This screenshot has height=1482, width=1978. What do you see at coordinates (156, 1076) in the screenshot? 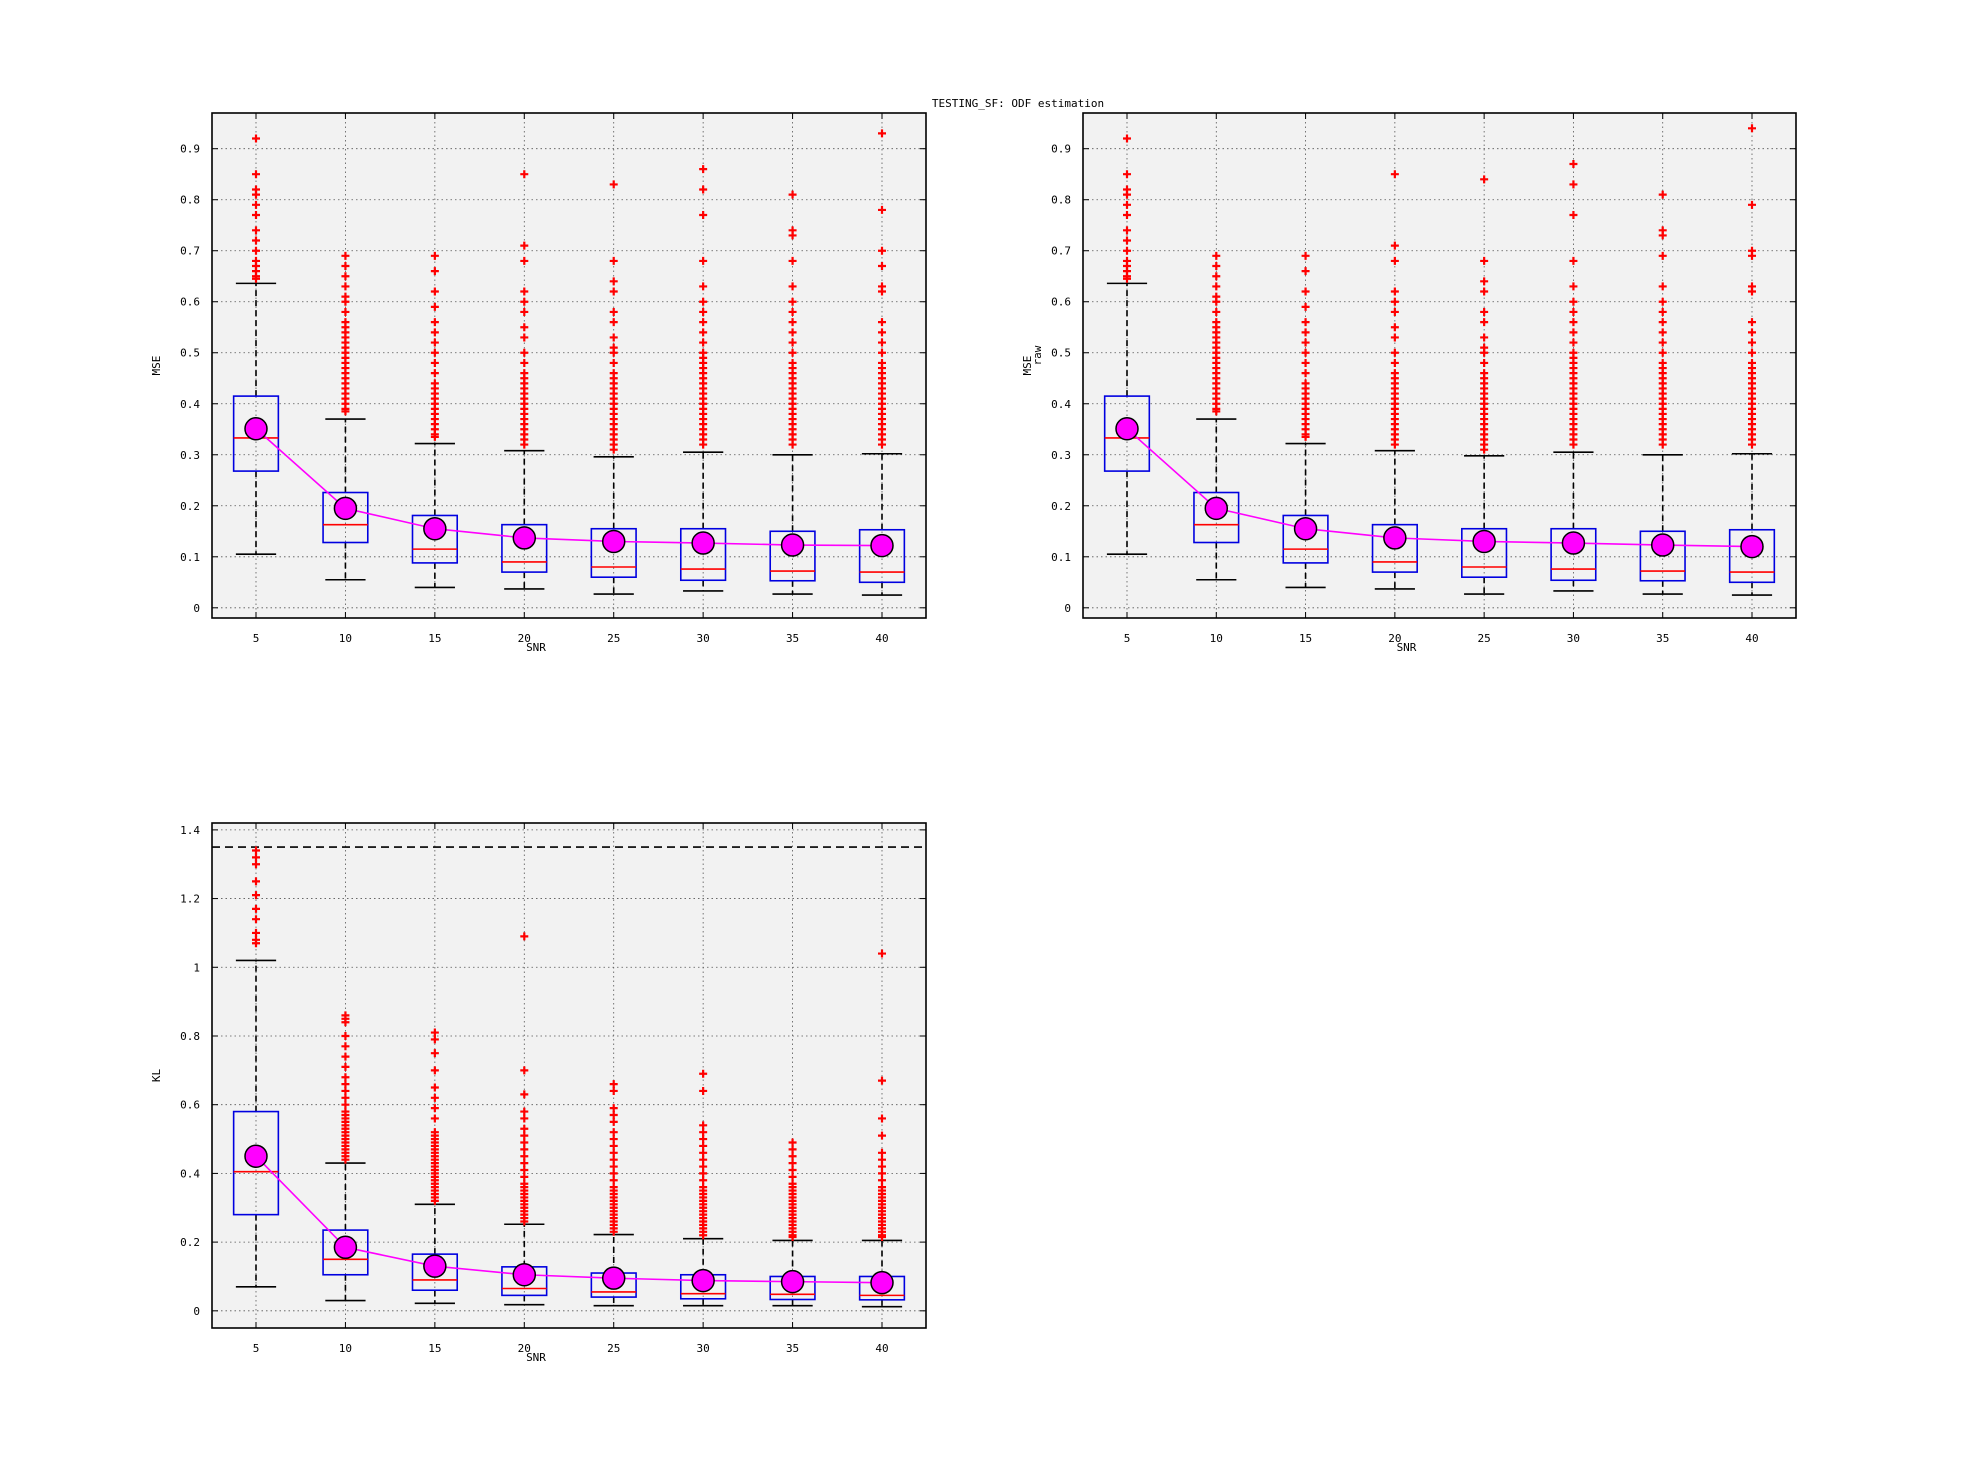
I see `y-axis-label: KL` at bounding box center [156, 1076].